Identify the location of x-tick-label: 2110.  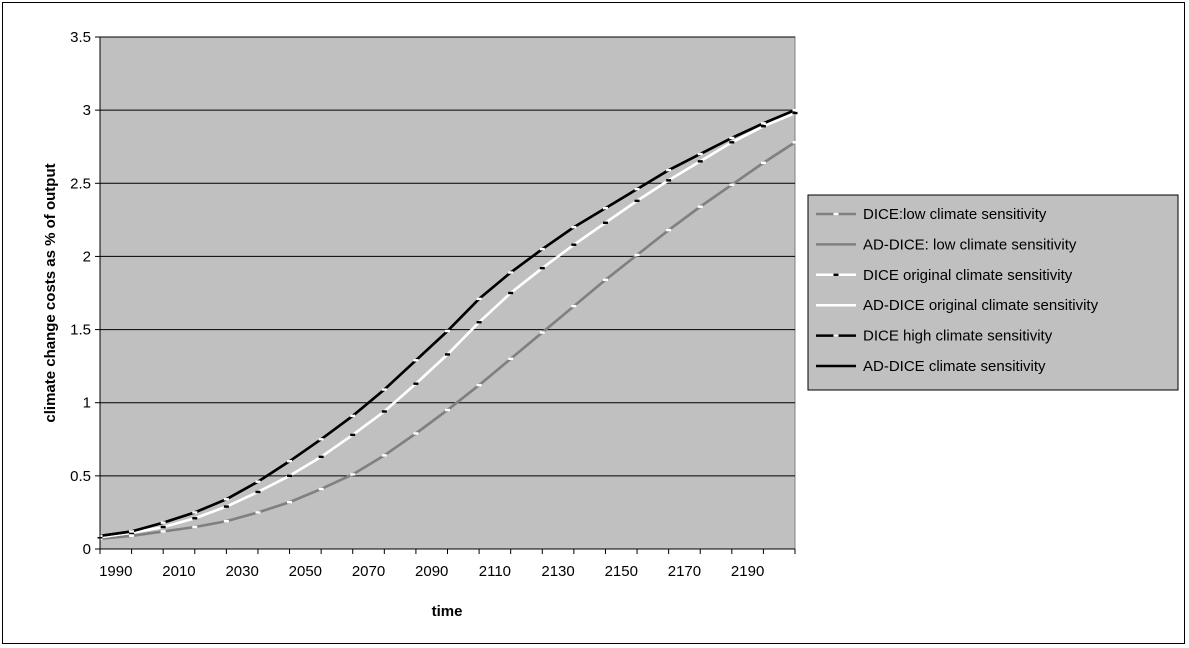
(495, 571).